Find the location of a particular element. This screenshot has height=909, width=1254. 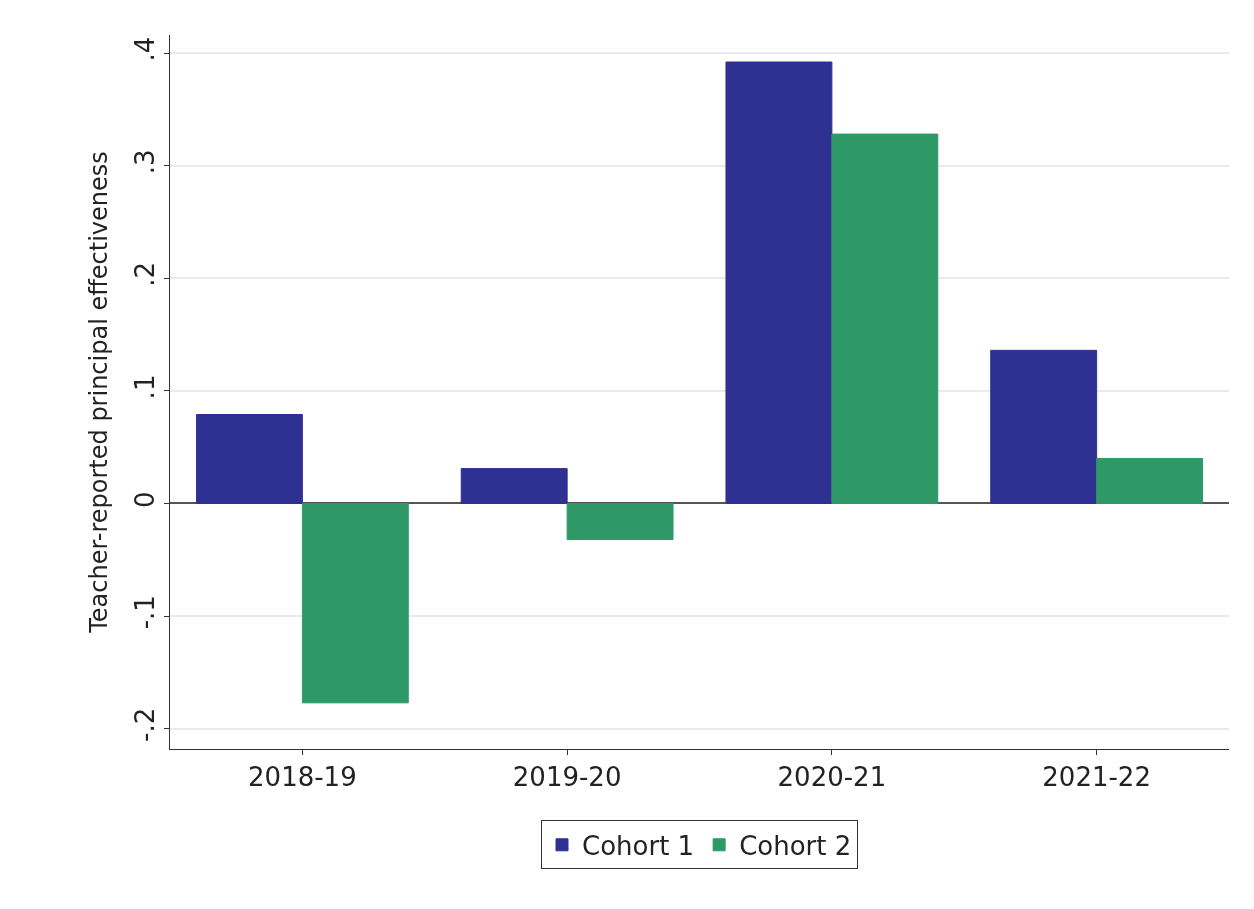

y-tick-label: -.2 is located at coordinates (144, 724).